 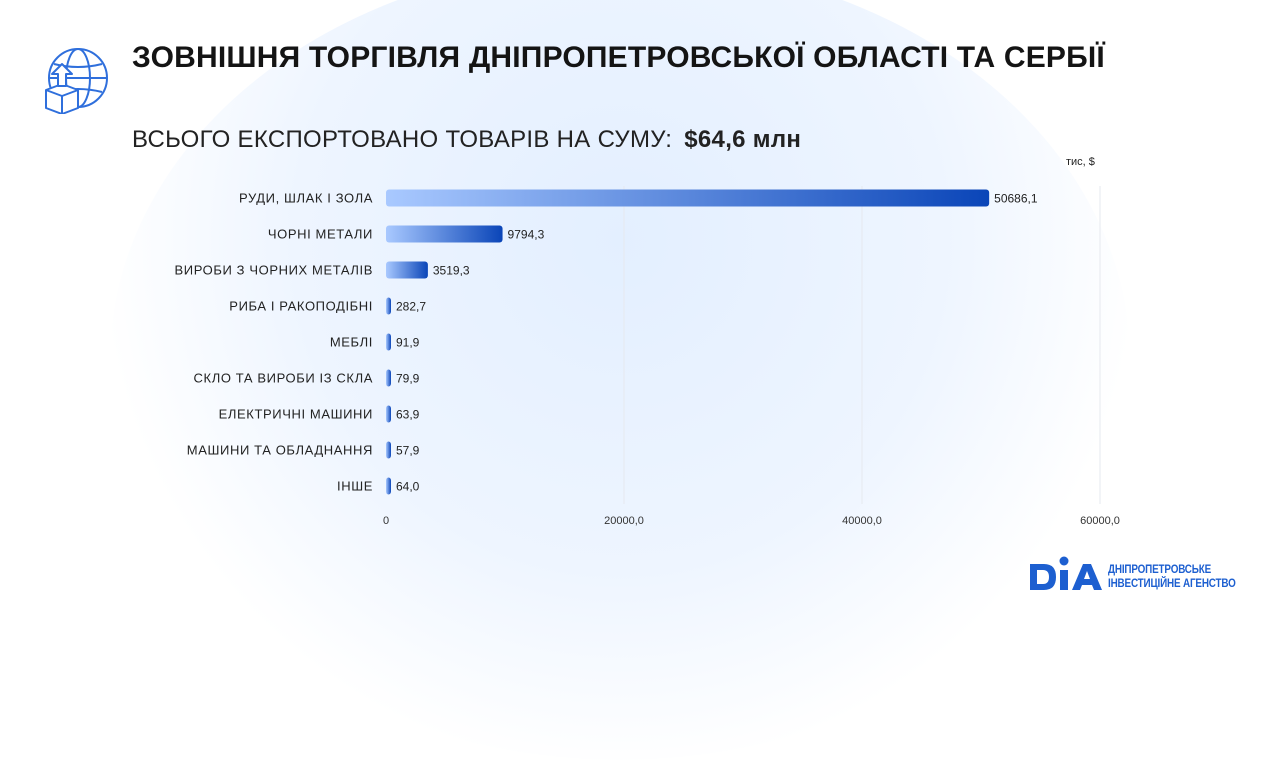 I want to click on data-label: 79,9, so click(x=408, y=379).